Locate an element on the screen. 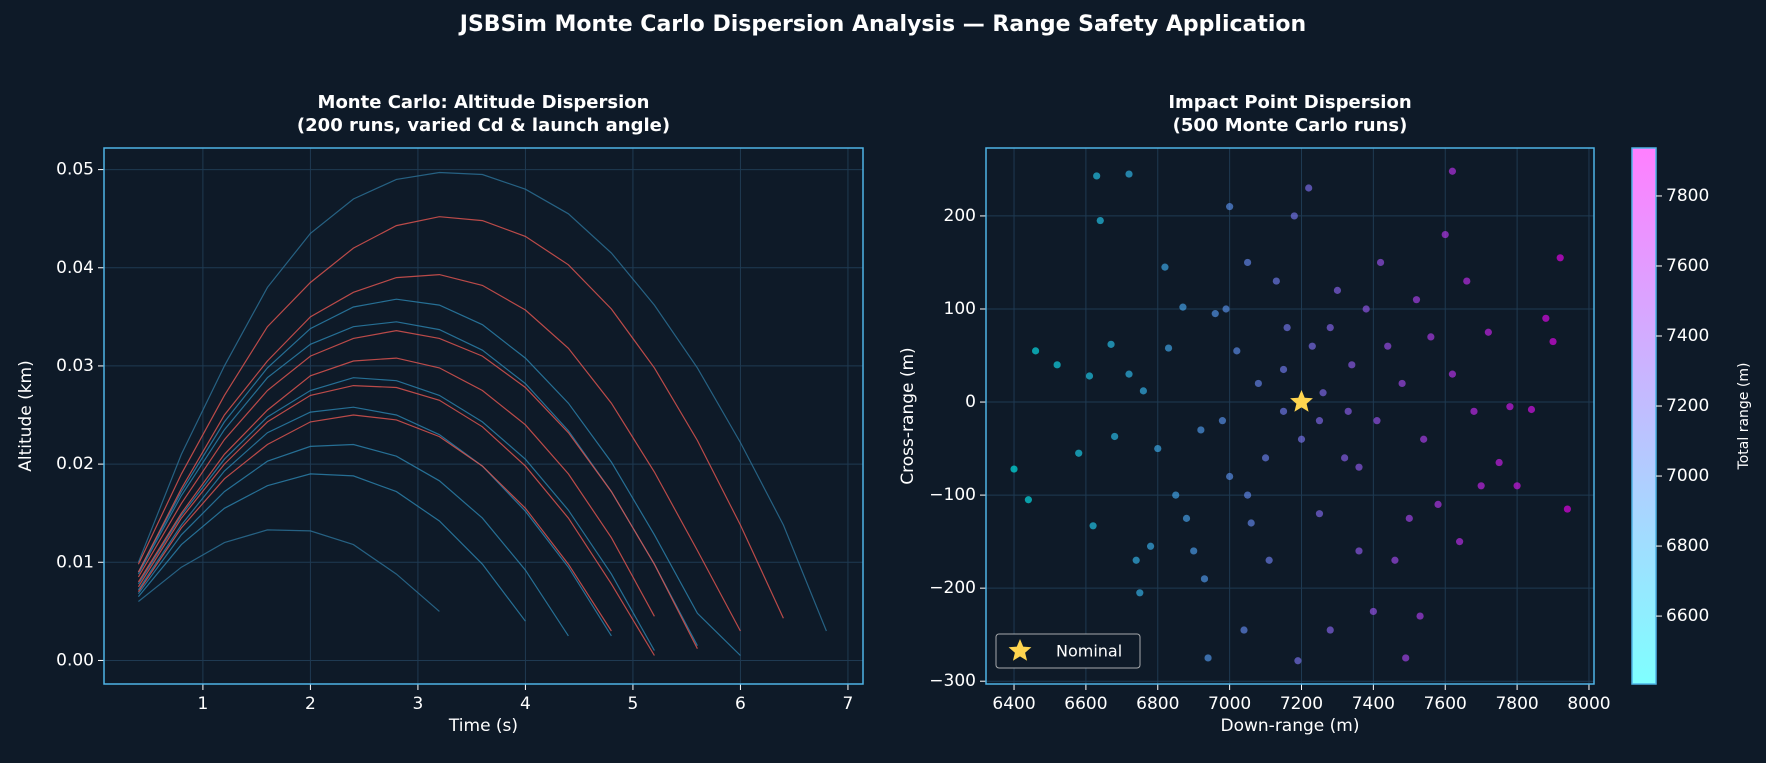  colorbar is located at coordinates (1644, 416).